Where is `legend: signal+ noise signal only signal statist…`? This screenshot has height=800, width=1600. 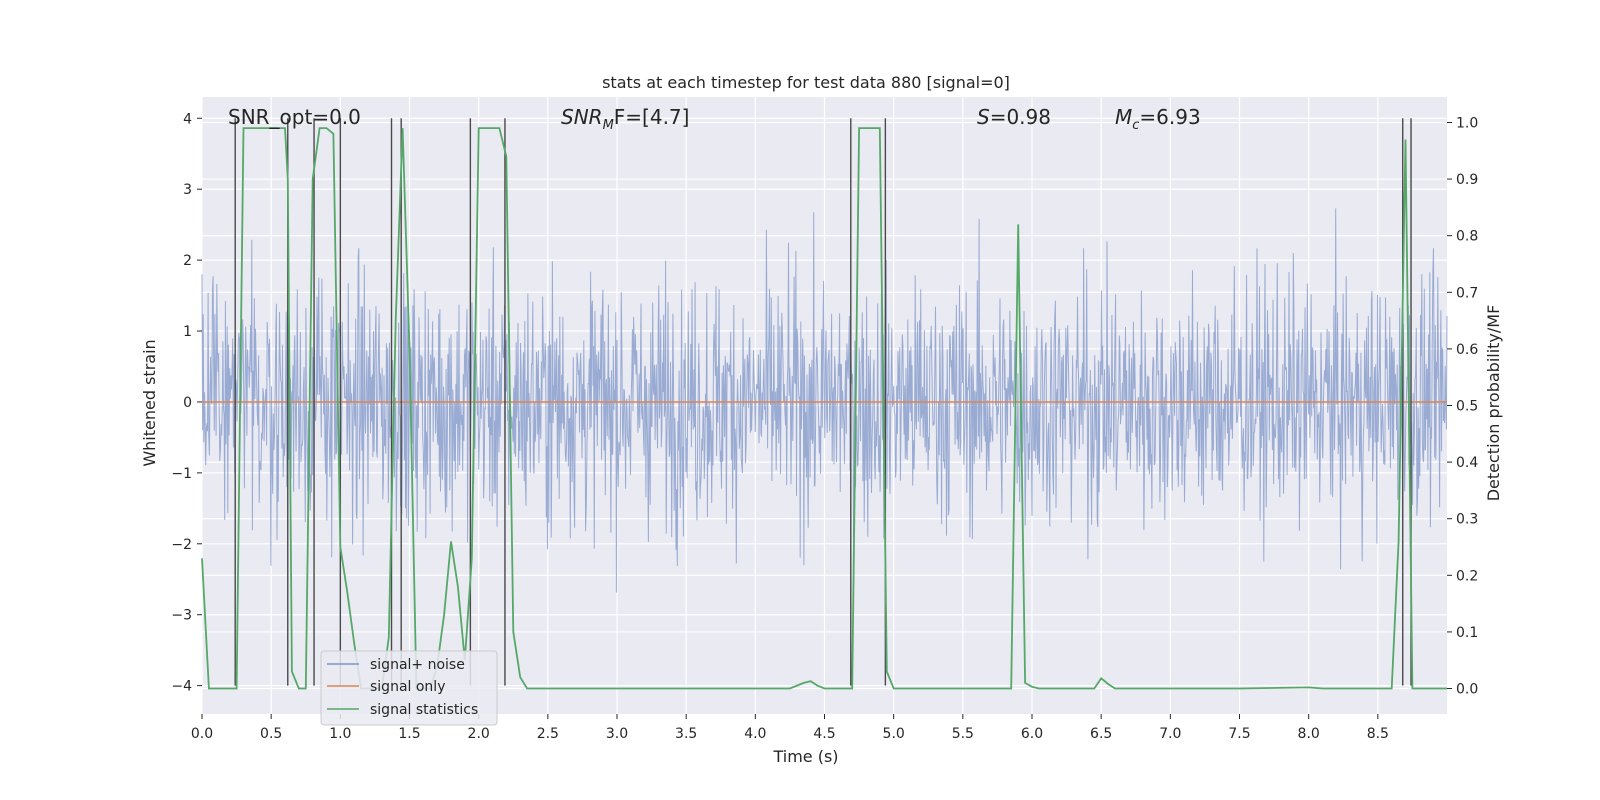 legend: signal+ noise signal only signal statist… is located at coordinates (409, 688).